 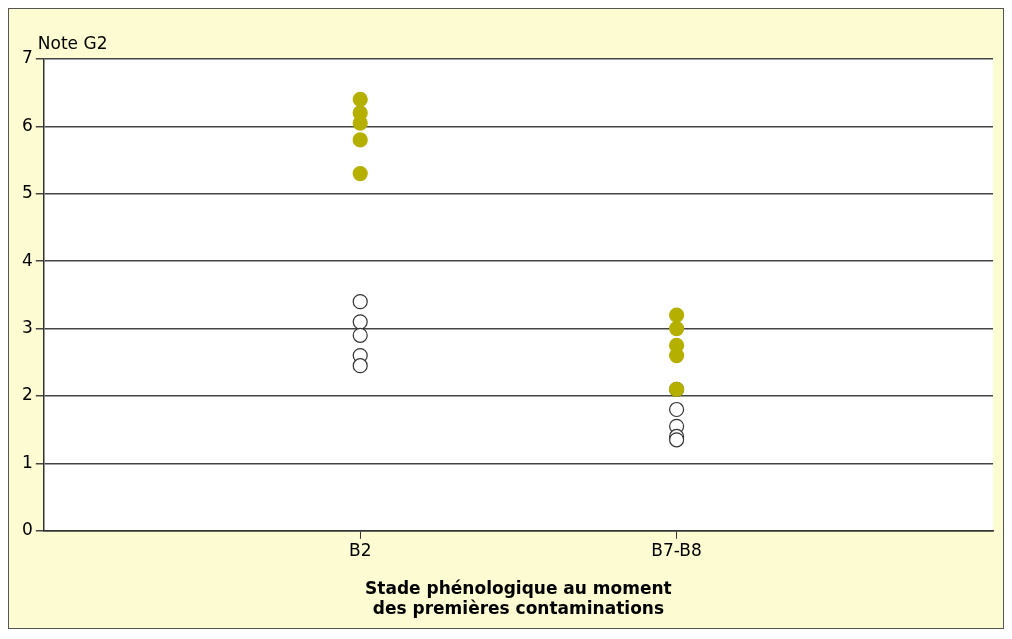 What do you see at coordinates (27, 259) in the screenshot?
I see `y-tick-label: 4` at bounding box center [27, 259].